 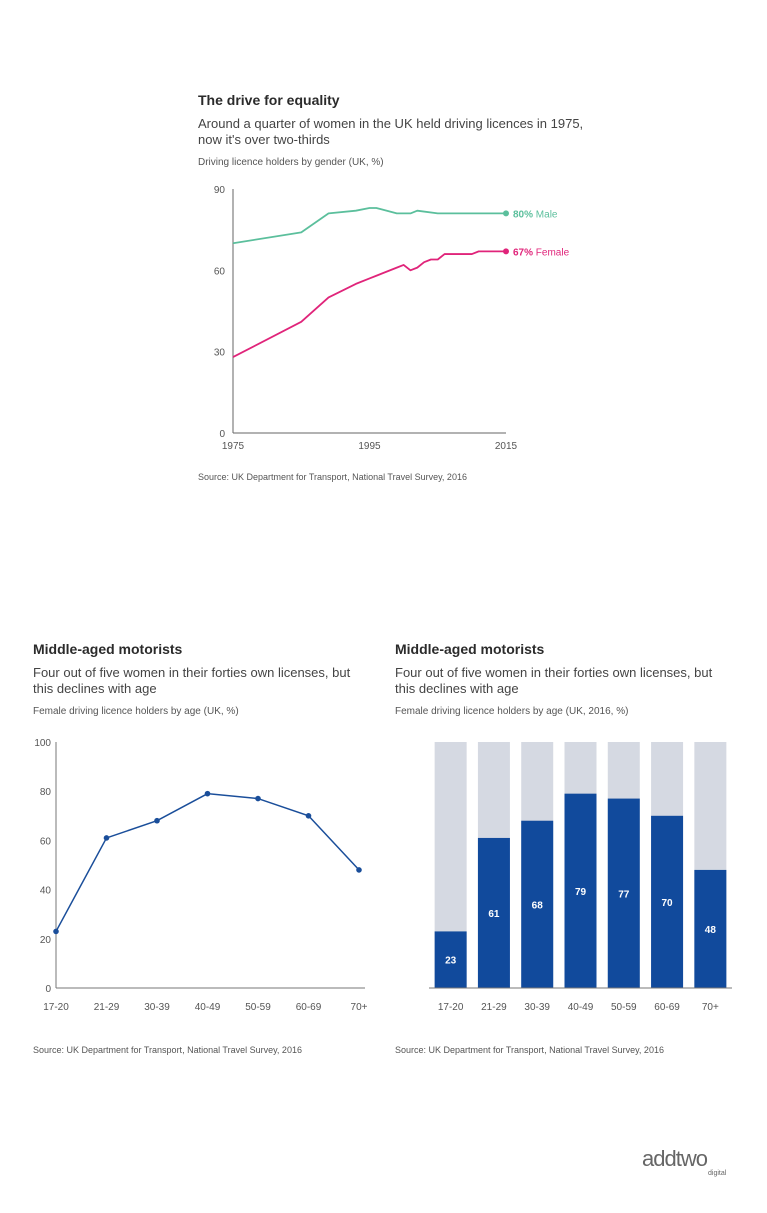 I want to click on chart2-x-tick-label: 50-59, so click(x=258, y=1007).